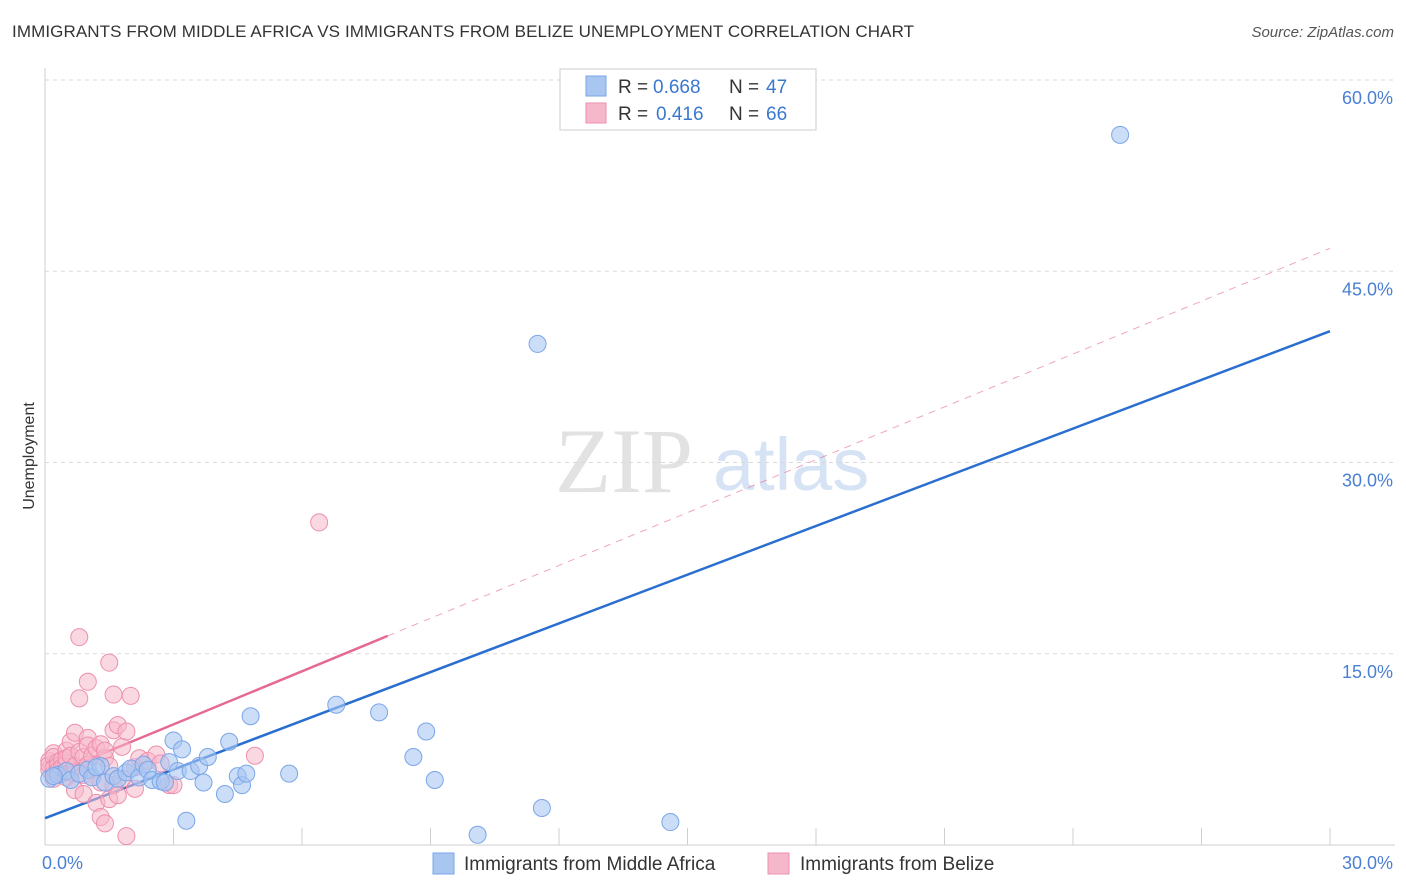  Describe the element at coordinates (590, 864) in the screenshot. I see `bottom-legend-label-middle-africa: Immigrants from Middle Africa` at that location.